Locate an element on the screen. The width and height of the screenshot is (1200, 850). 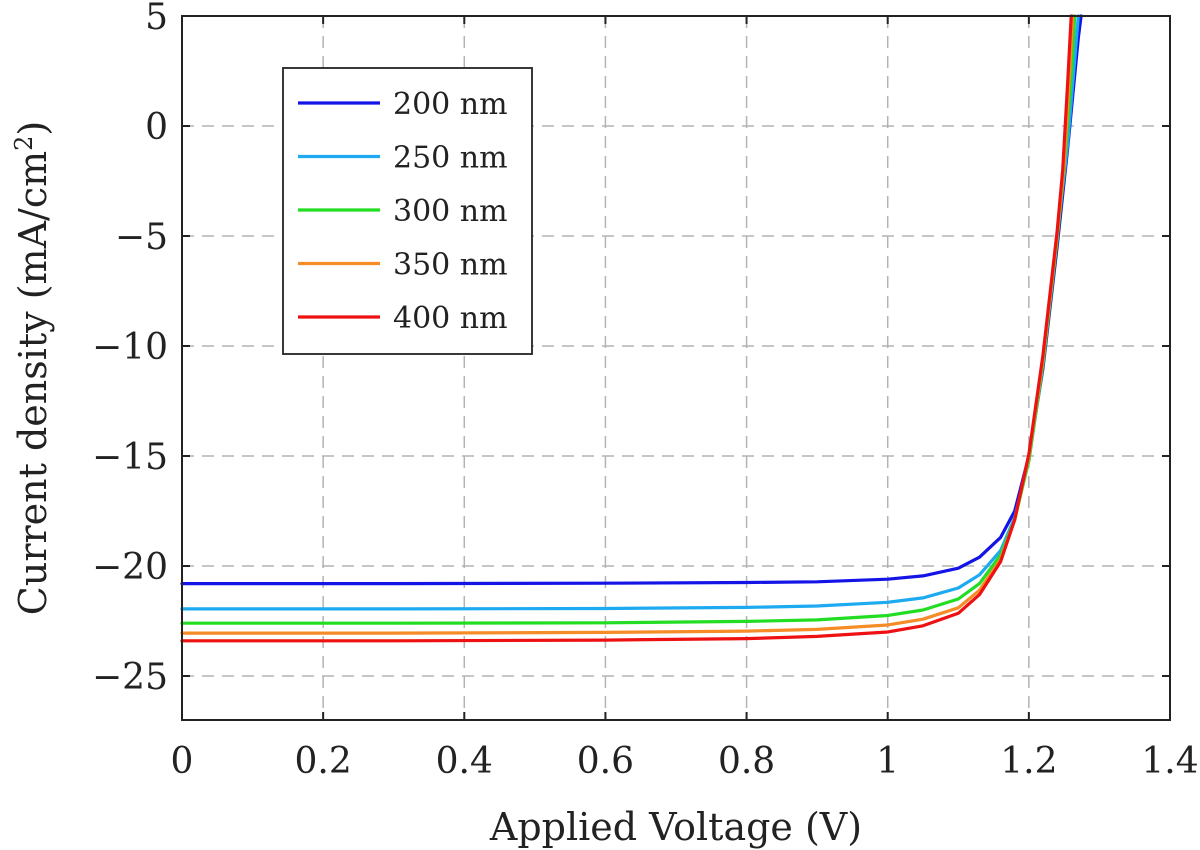
legend-label: 400 nm is located at coordinates (450, 318).